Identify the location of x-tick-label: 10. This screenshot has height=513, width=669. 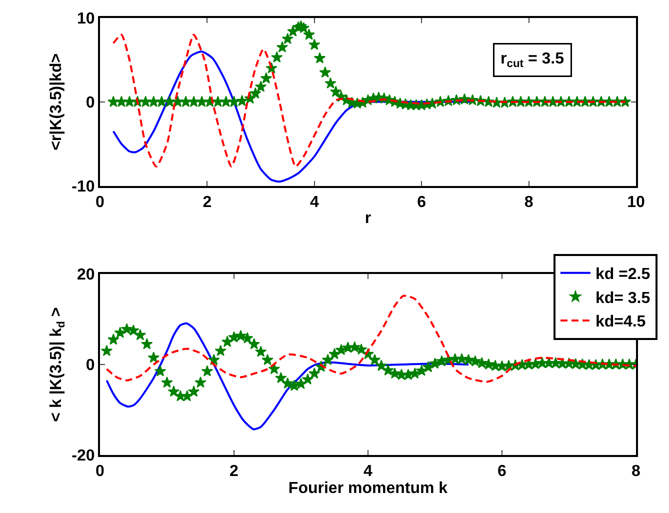
(636, 203).